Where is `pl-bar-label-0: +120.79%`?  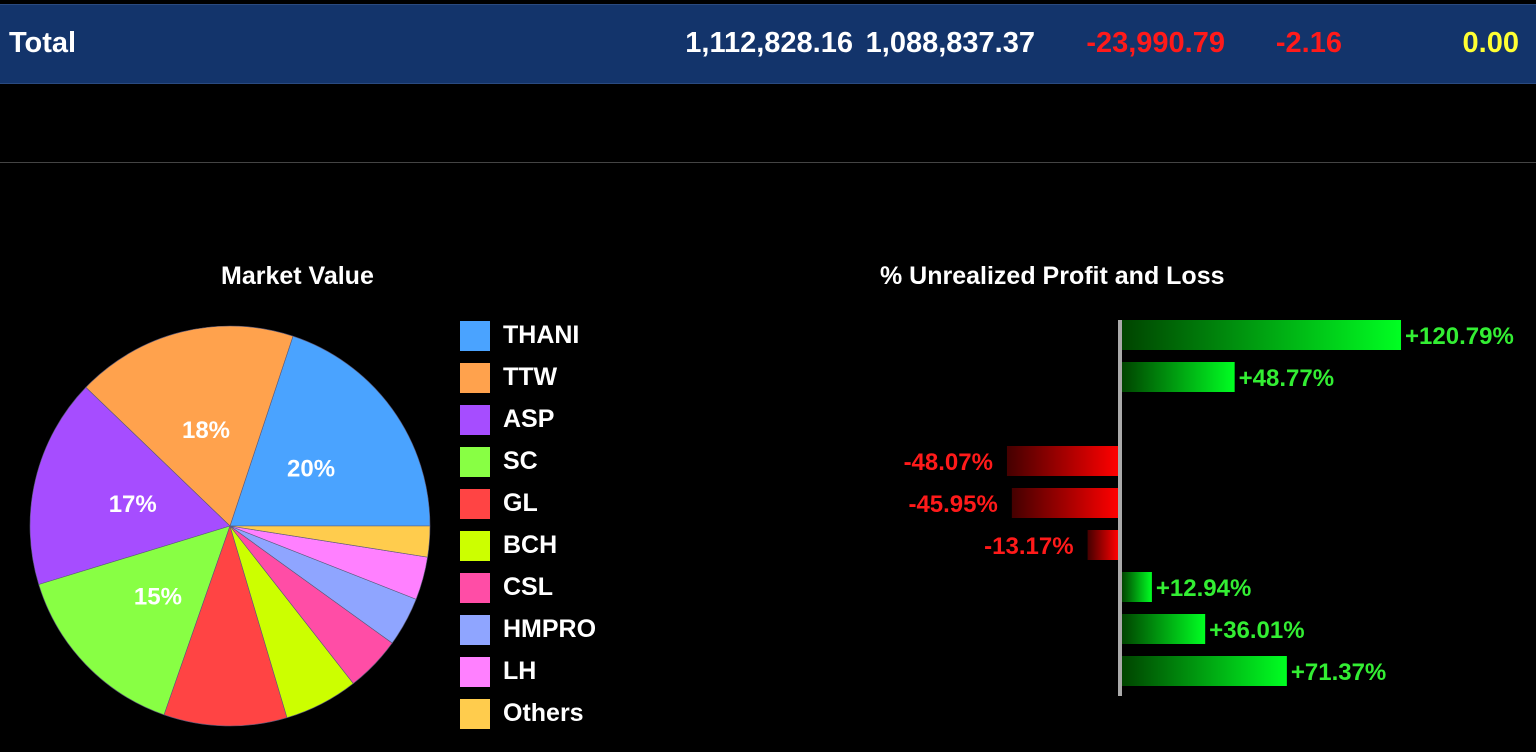
pl-bar-label-0: +120.79% is located at coordinates (1459, 336).